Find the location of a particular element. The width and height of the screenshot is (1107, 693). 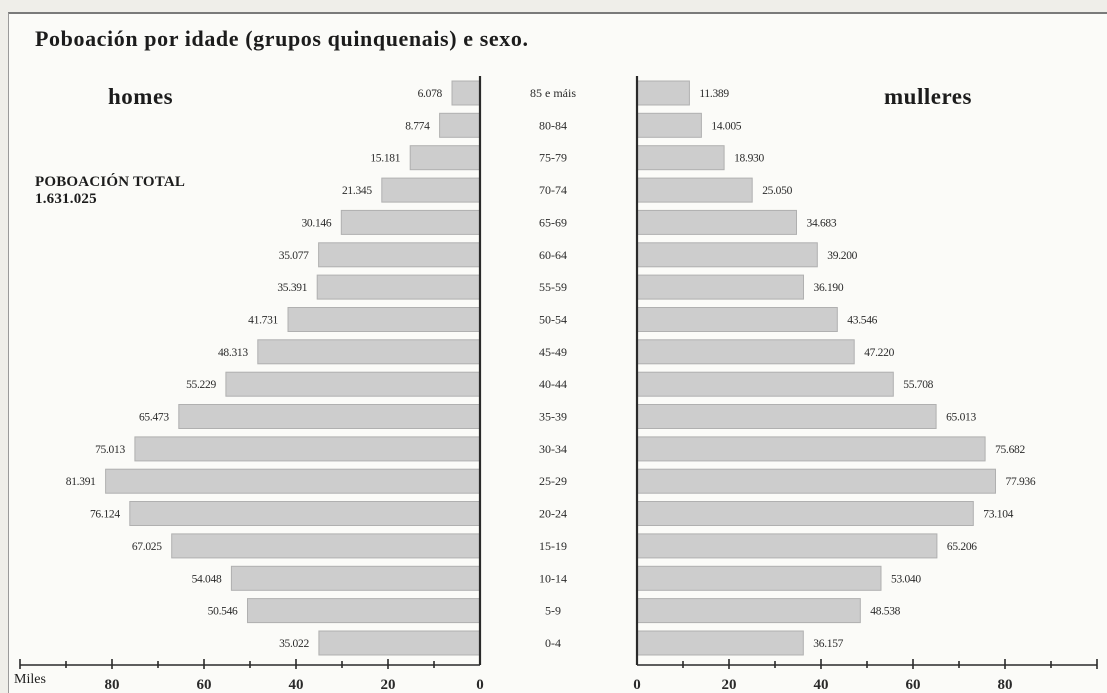

age-label-45-49: 45-49 is located at coordinates (553, 352).